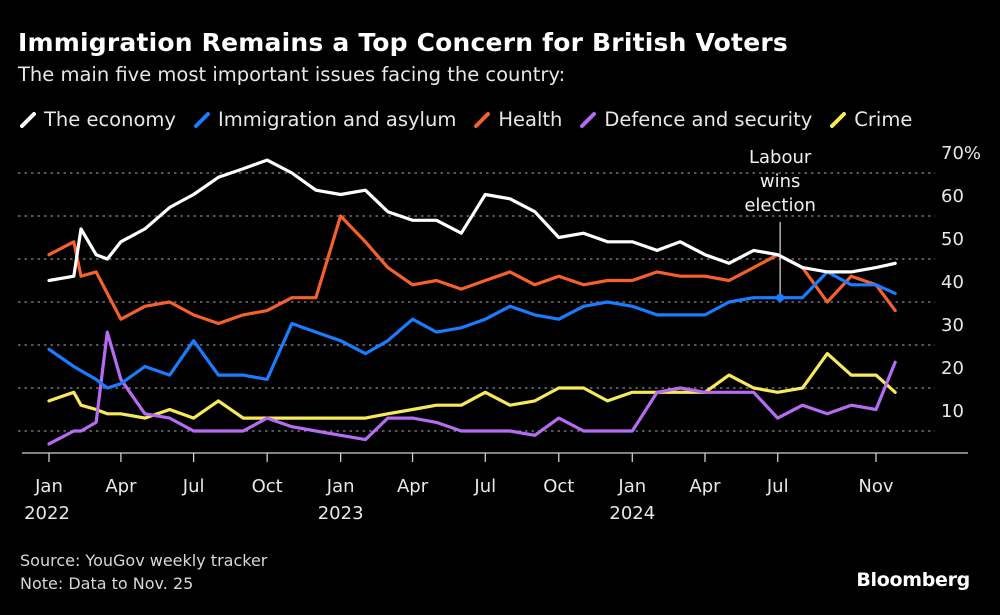 Image resolution: width=1000 pixels, height=615 pixels. Describe the element at coordinates (952, 411) in the screenshot. I see `y-tick-label: 10` at that location.